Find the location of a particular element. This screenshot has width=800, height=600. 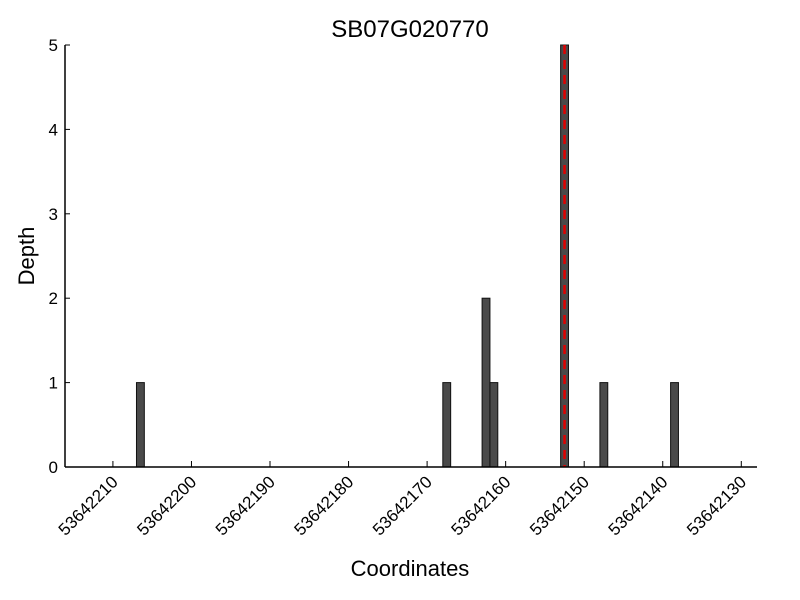

x-tick-label-2: 53642190 is located at coordinates (245, 505).